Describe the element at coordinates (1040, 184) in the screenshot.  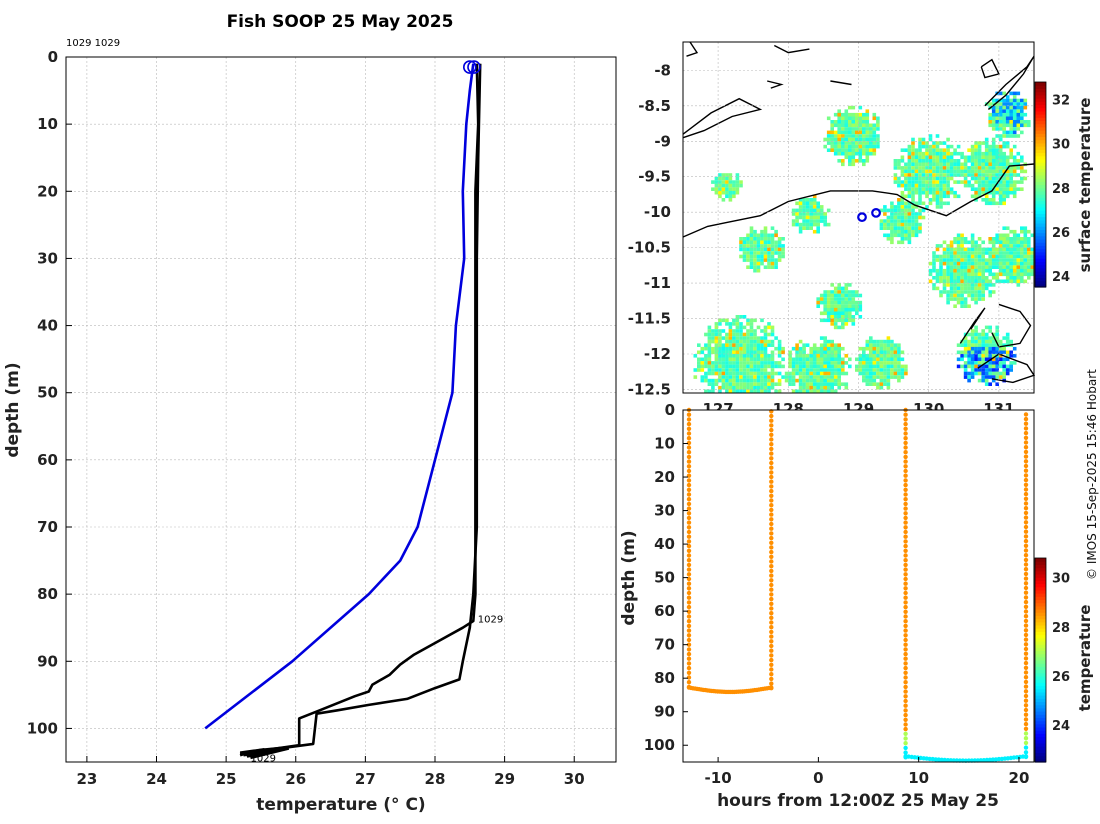
I see `map-colorbar-frame` at that location.